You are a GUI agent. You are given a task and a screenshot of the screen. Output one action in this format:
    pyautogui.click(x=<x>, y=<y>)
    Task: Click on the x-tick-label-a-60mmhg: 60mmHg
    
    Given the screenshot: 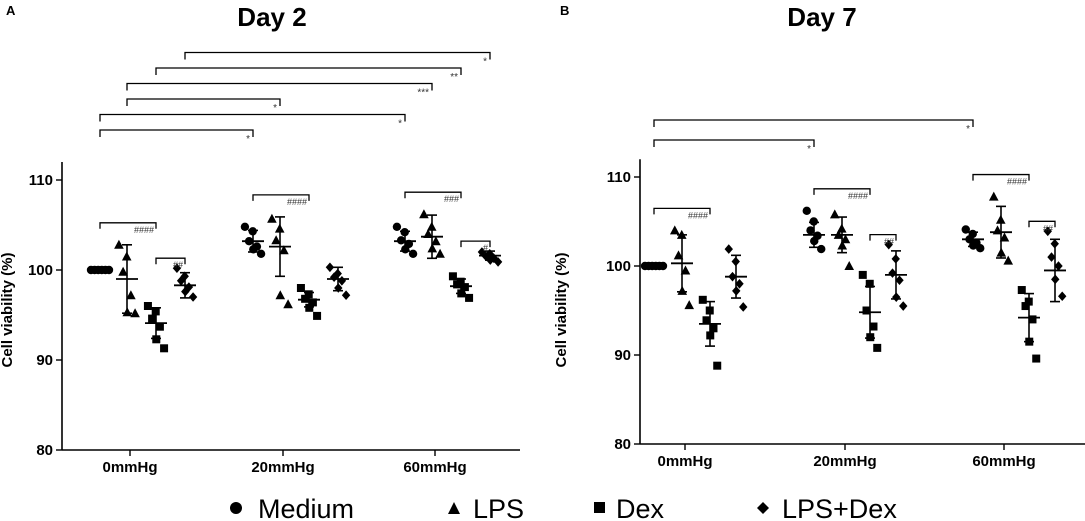 What is the action you would take?
    pyautogui.click(x=434, y=467)
    